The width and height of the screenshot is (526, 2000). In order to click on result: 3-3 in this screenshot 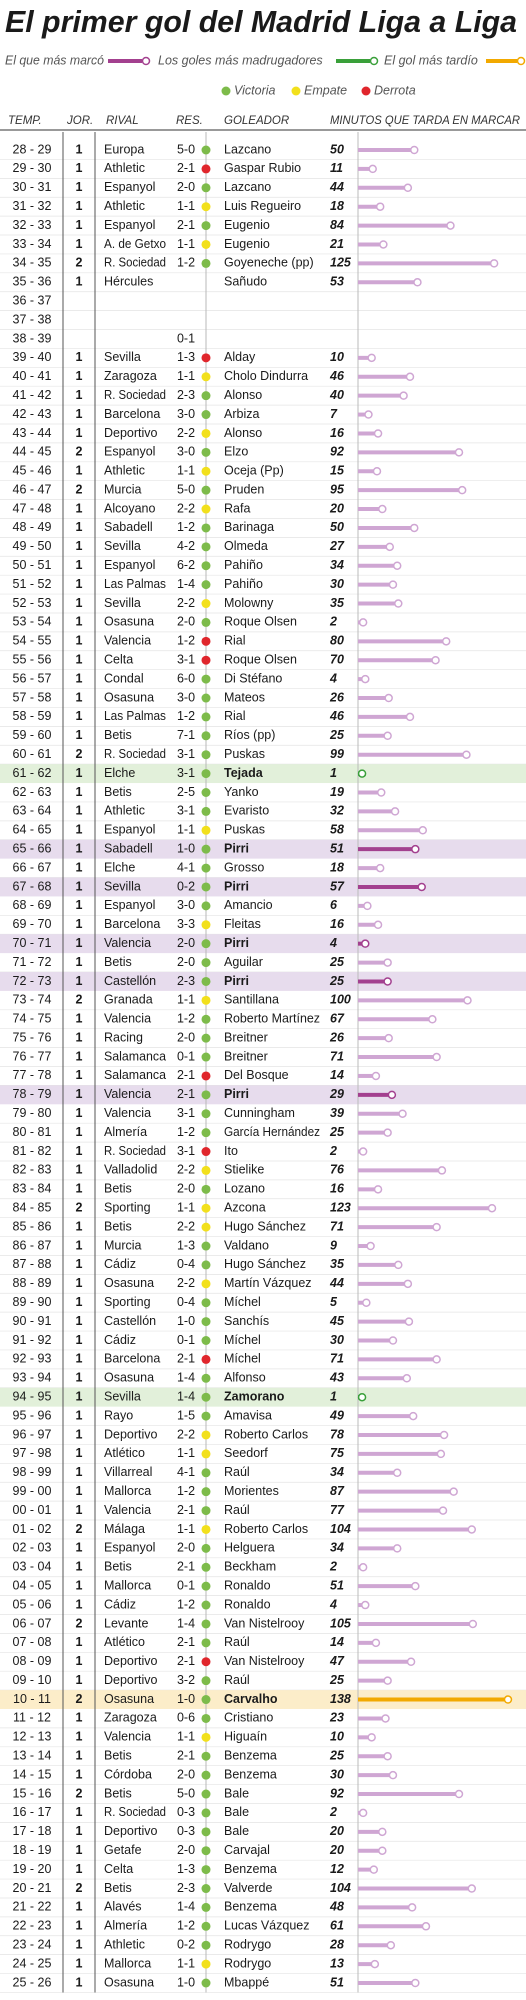, I will do `click(186, 924)`.